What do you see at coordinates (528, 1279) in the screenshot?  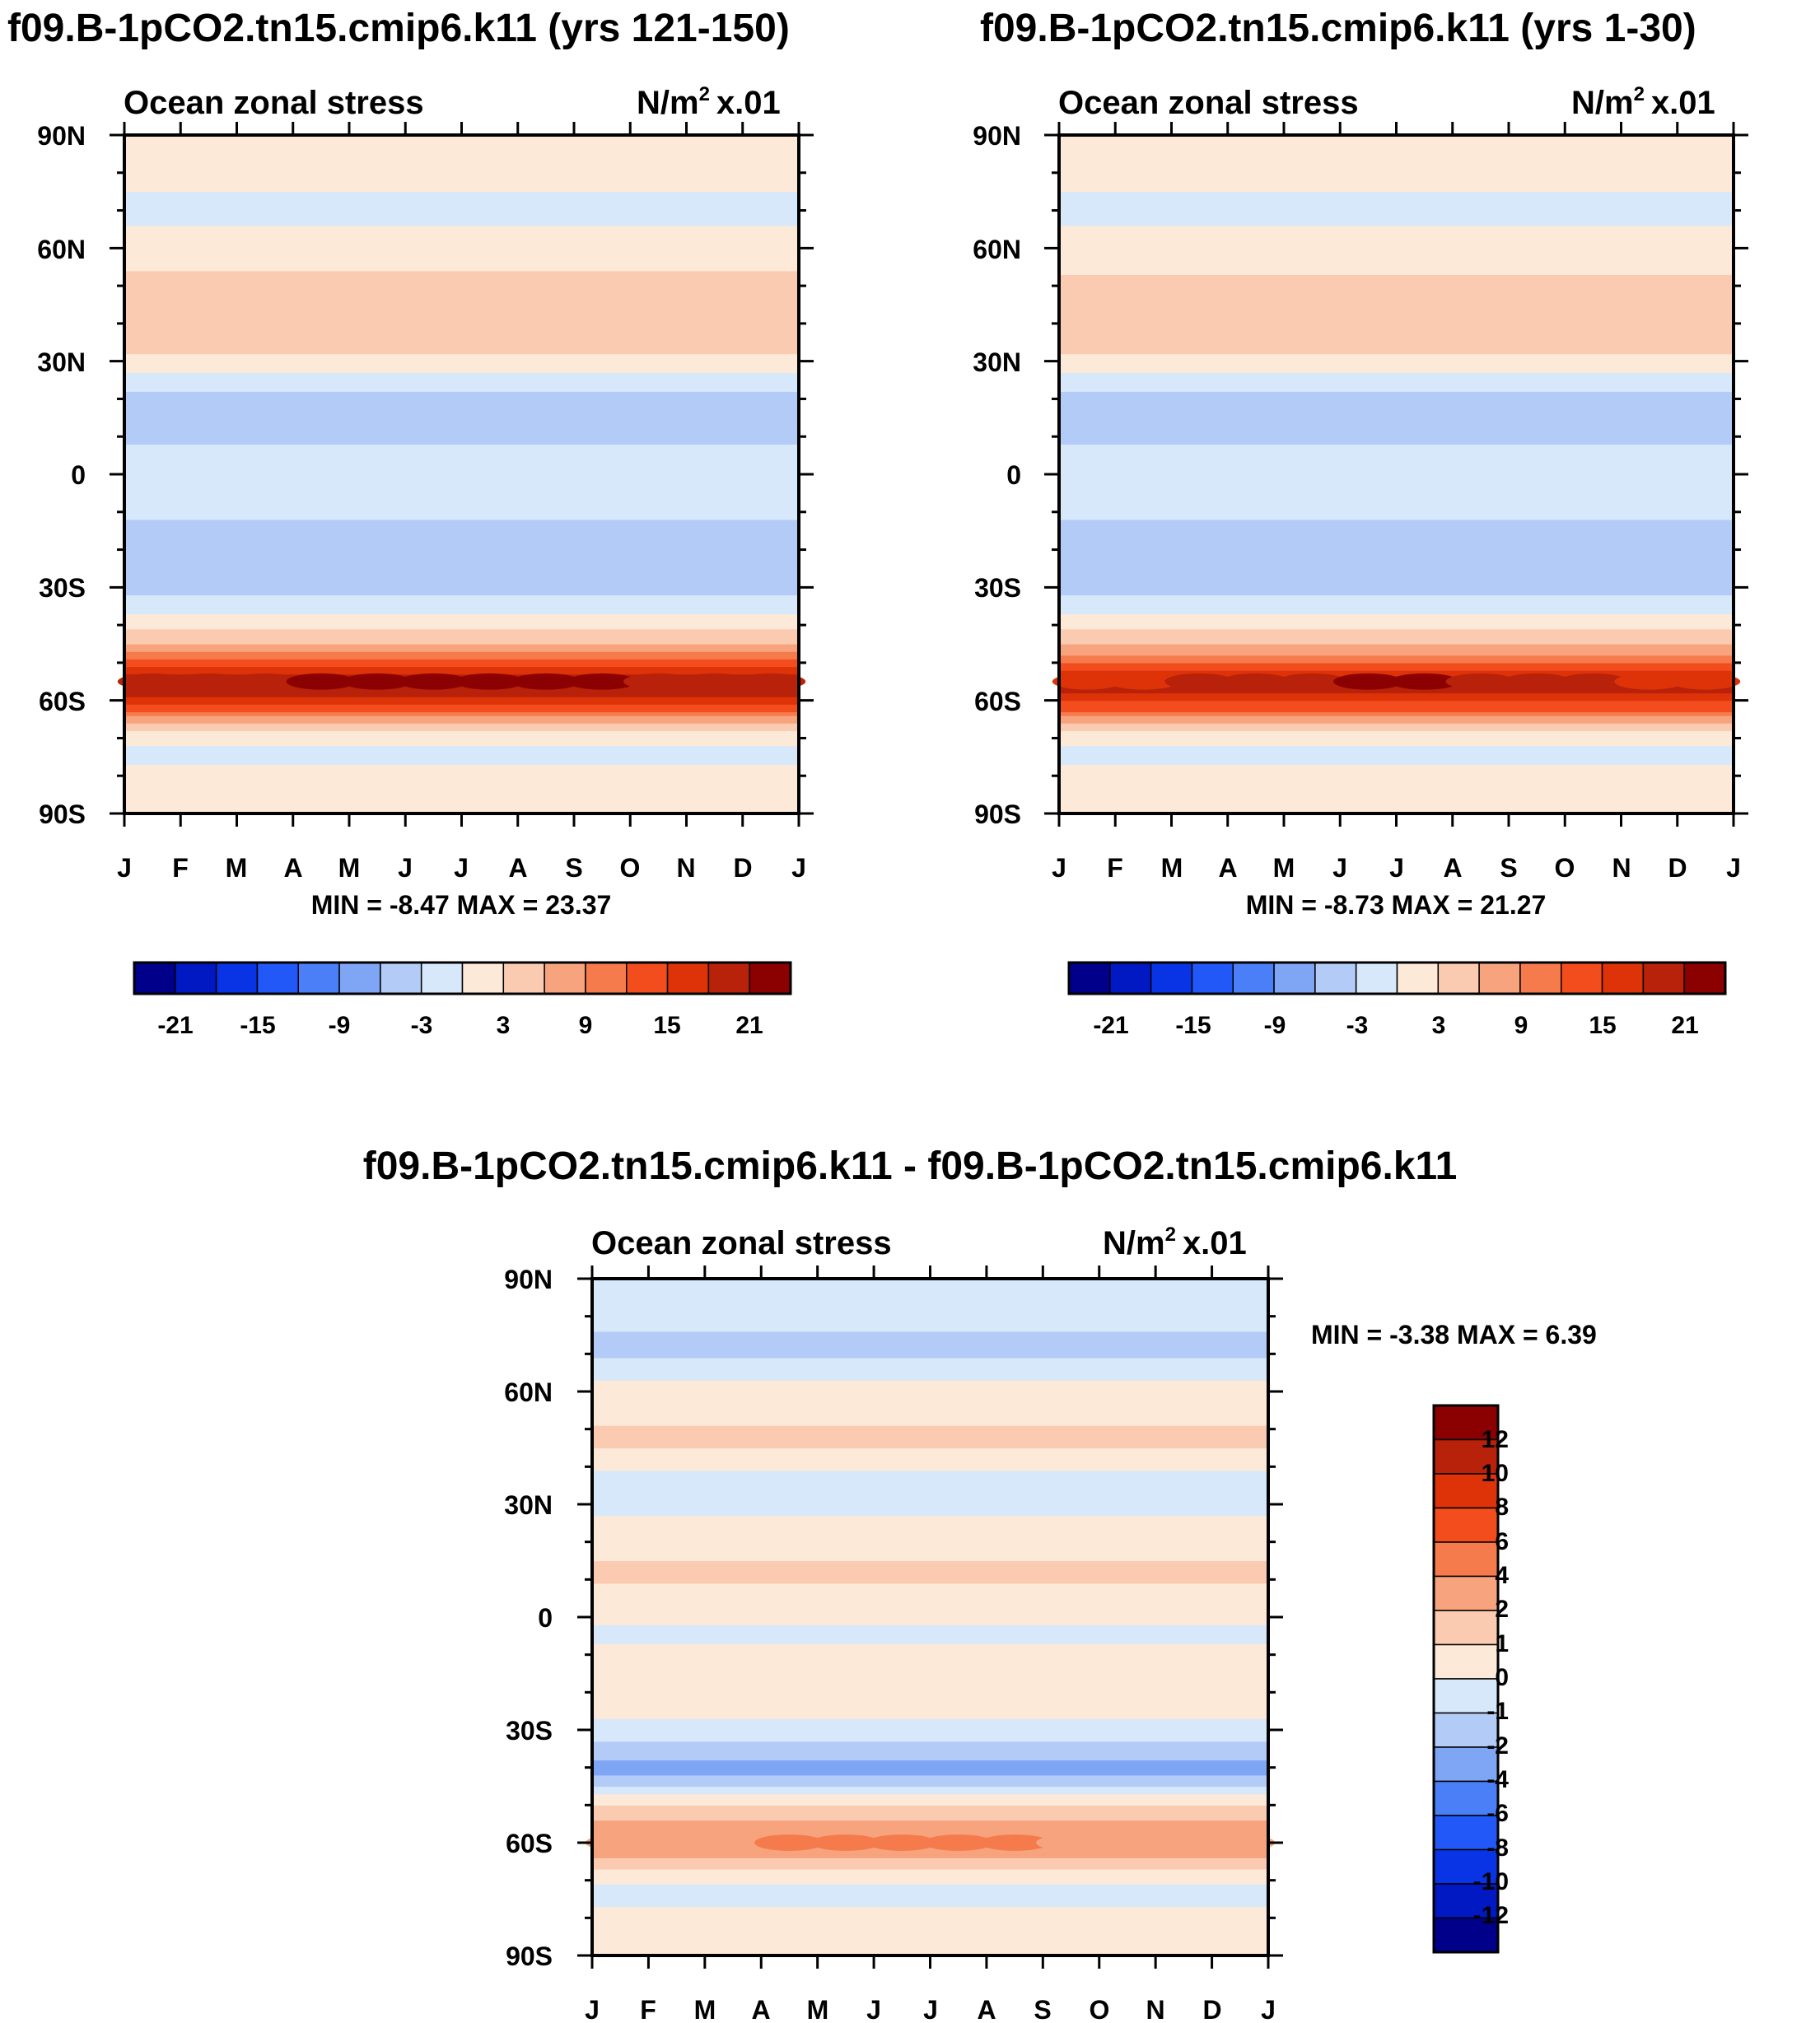 I see `panel-3-ylabel-90n: 90N` at bounding box center [528, 1279].